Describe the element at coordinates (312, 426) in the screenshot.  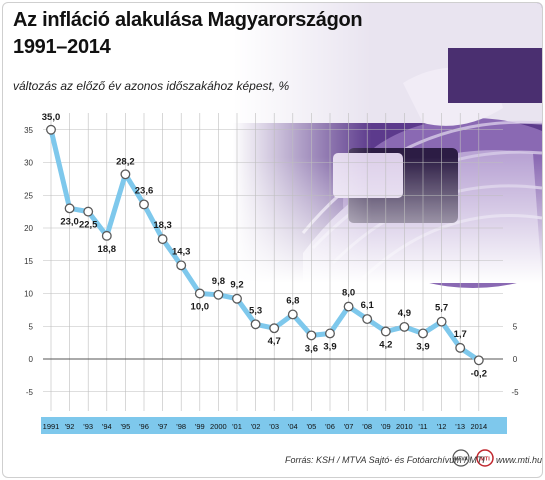
I see `x-tick-label: '05` at that location.